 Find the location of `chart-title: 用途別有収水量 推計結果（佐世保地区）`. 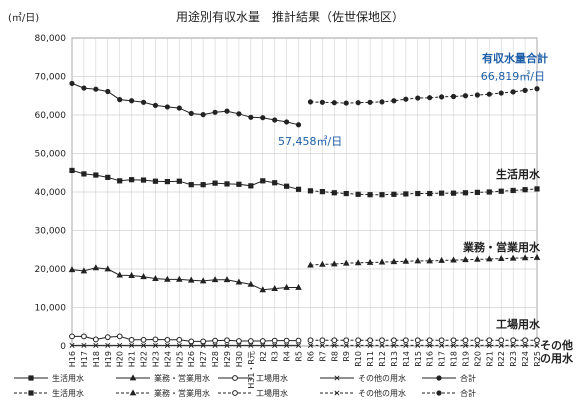

chart-title: 用途別有収水量 推計結果（佐世保地区） is located at coordinates (290, 16).